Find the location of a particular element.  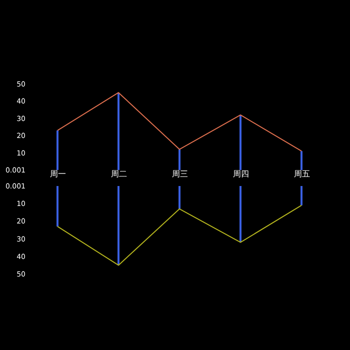

x-tick-label: 周五 is located at coordinates (302, 174).